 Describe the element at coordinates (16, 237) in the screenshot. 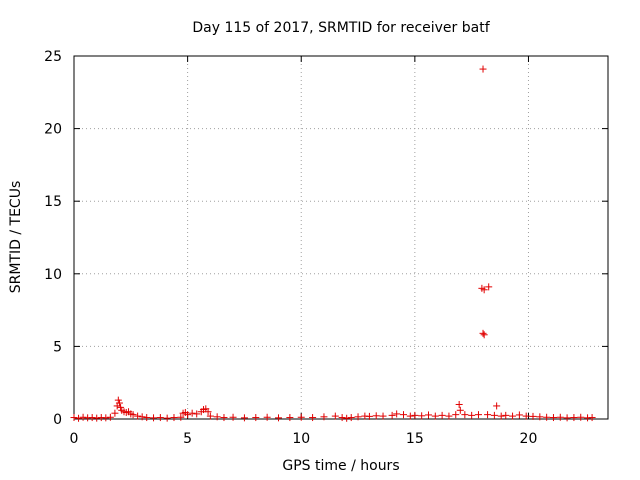

I see `y-axis-label: SRMTID / TECUs` at that location.